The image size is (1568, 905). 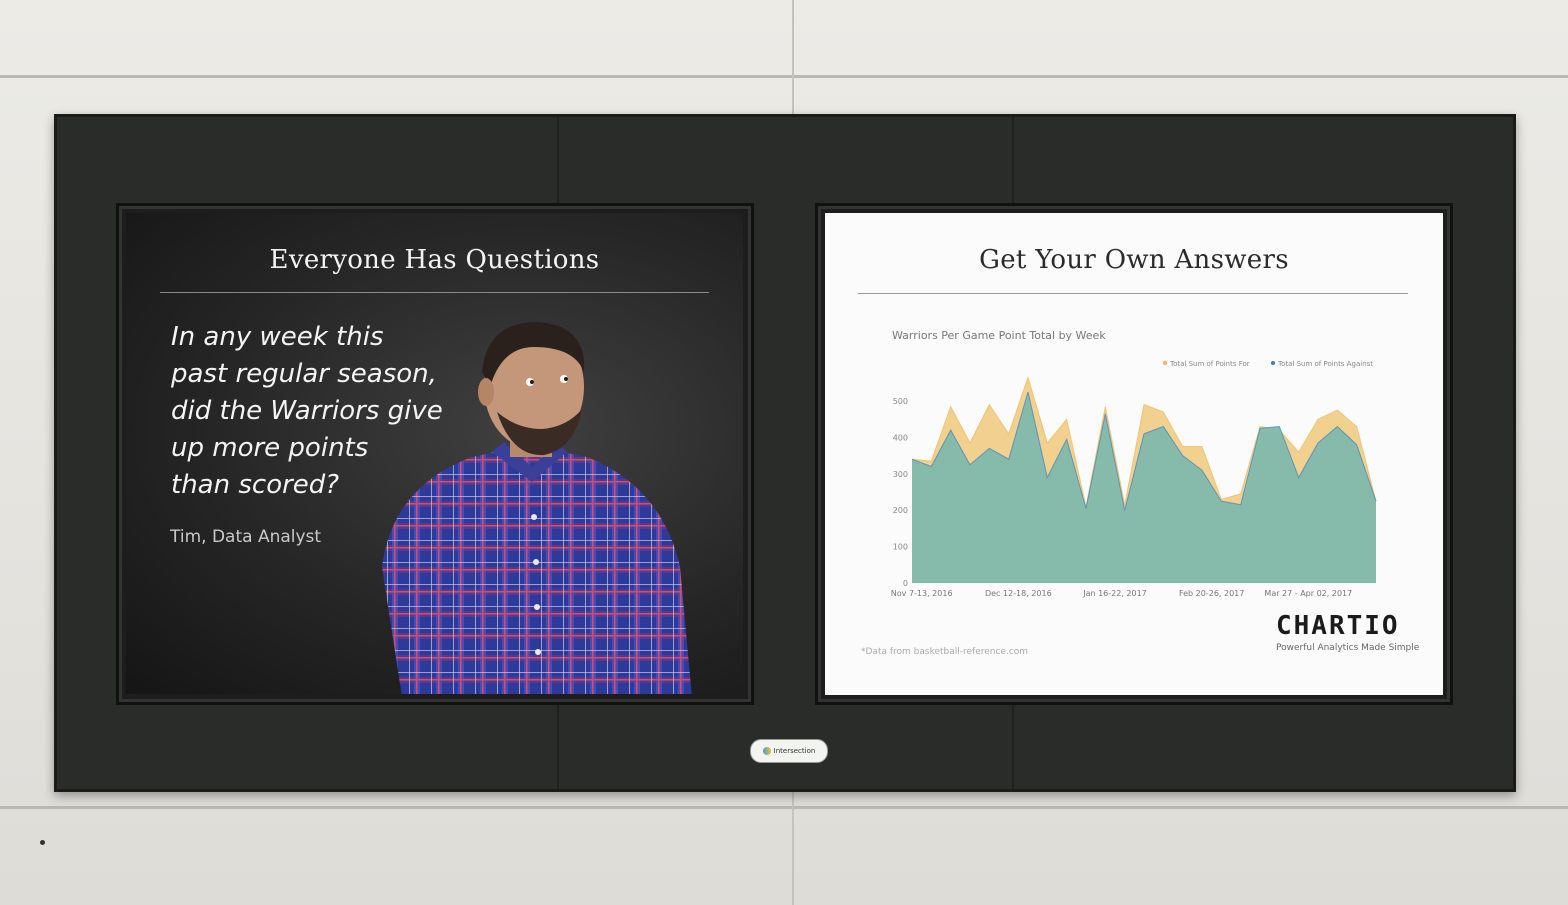 I want to click on ear, so click(x=486, y=392).